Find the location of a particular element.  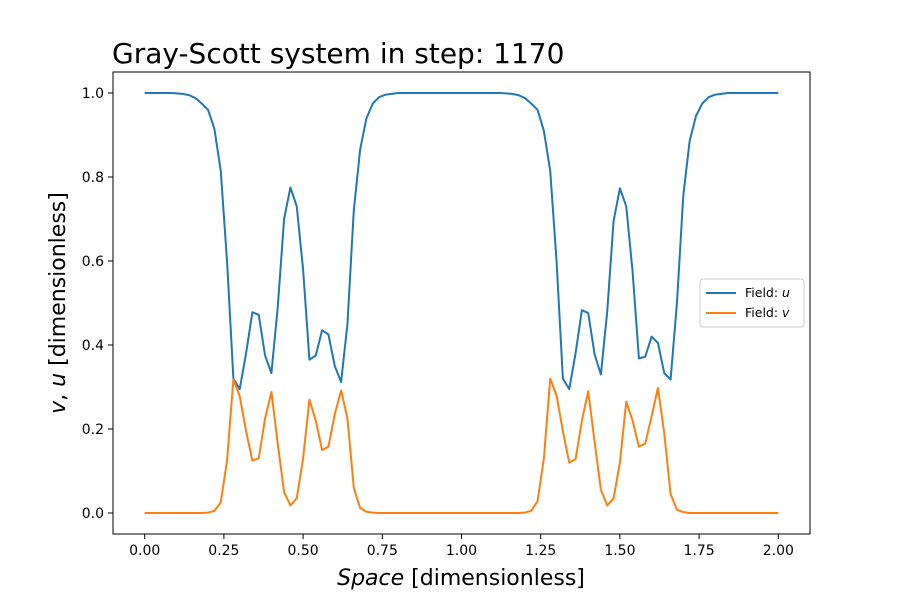

legend-label-u: Field: u is located at coordinates (767, 292).